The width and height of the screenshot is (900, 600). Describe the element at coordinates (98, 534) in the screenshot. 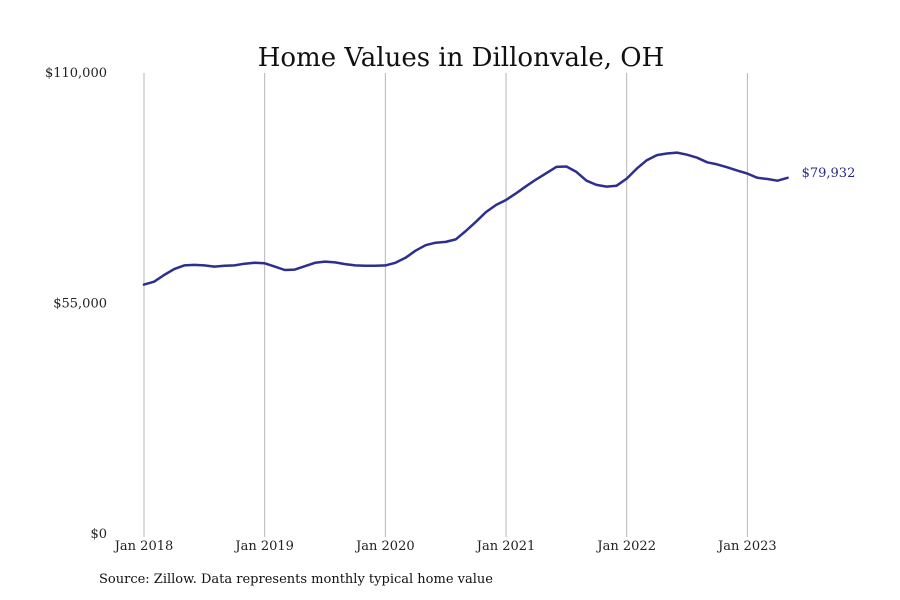

I see `y-tick-label: $0` at that location.